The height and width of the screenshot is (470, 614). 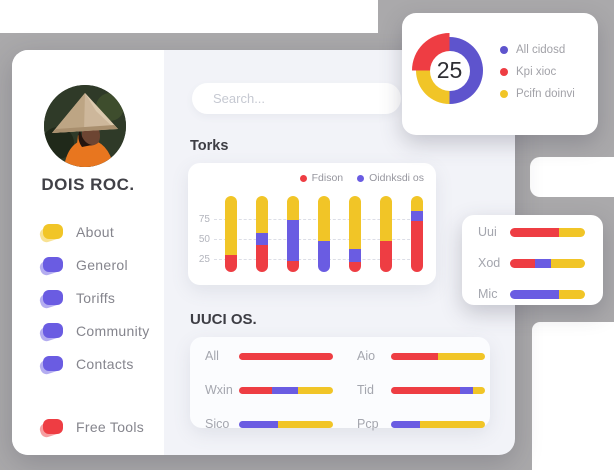 What do you see at coordinates (204, 259) in the screenshot?
I see `y-tick-25: 25` at bounding box center [204, 259].